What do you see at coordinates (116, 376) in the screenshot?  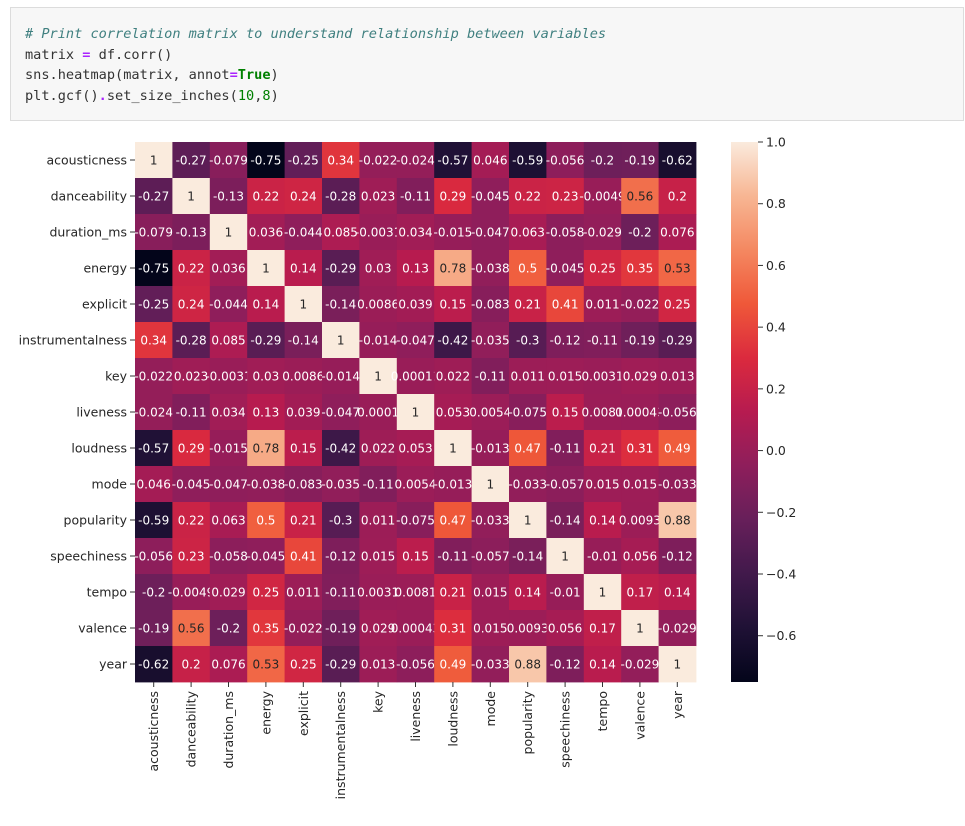 I see `y-tick-label: key` at bounding box center [116, 376].